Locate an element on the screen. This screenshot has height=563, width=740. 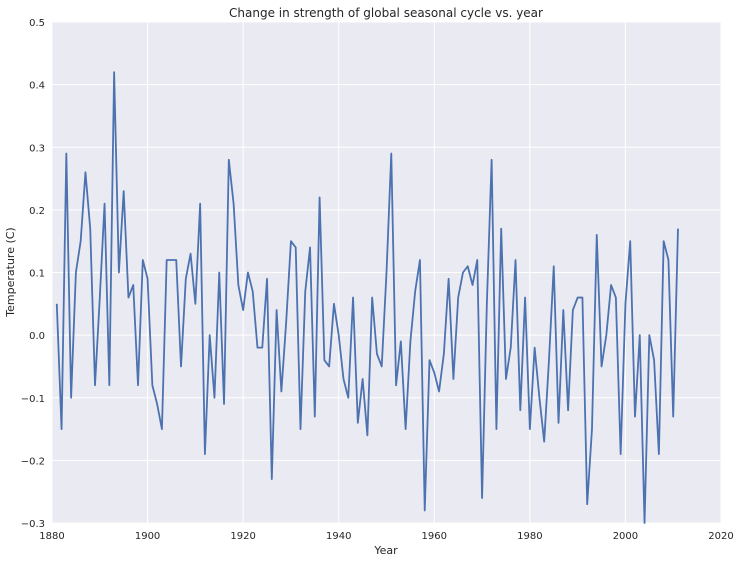
x-tick-labels: 1880 1900 1920 1940 1960 1980 2000 2020 is located at coordinates (386, 536).